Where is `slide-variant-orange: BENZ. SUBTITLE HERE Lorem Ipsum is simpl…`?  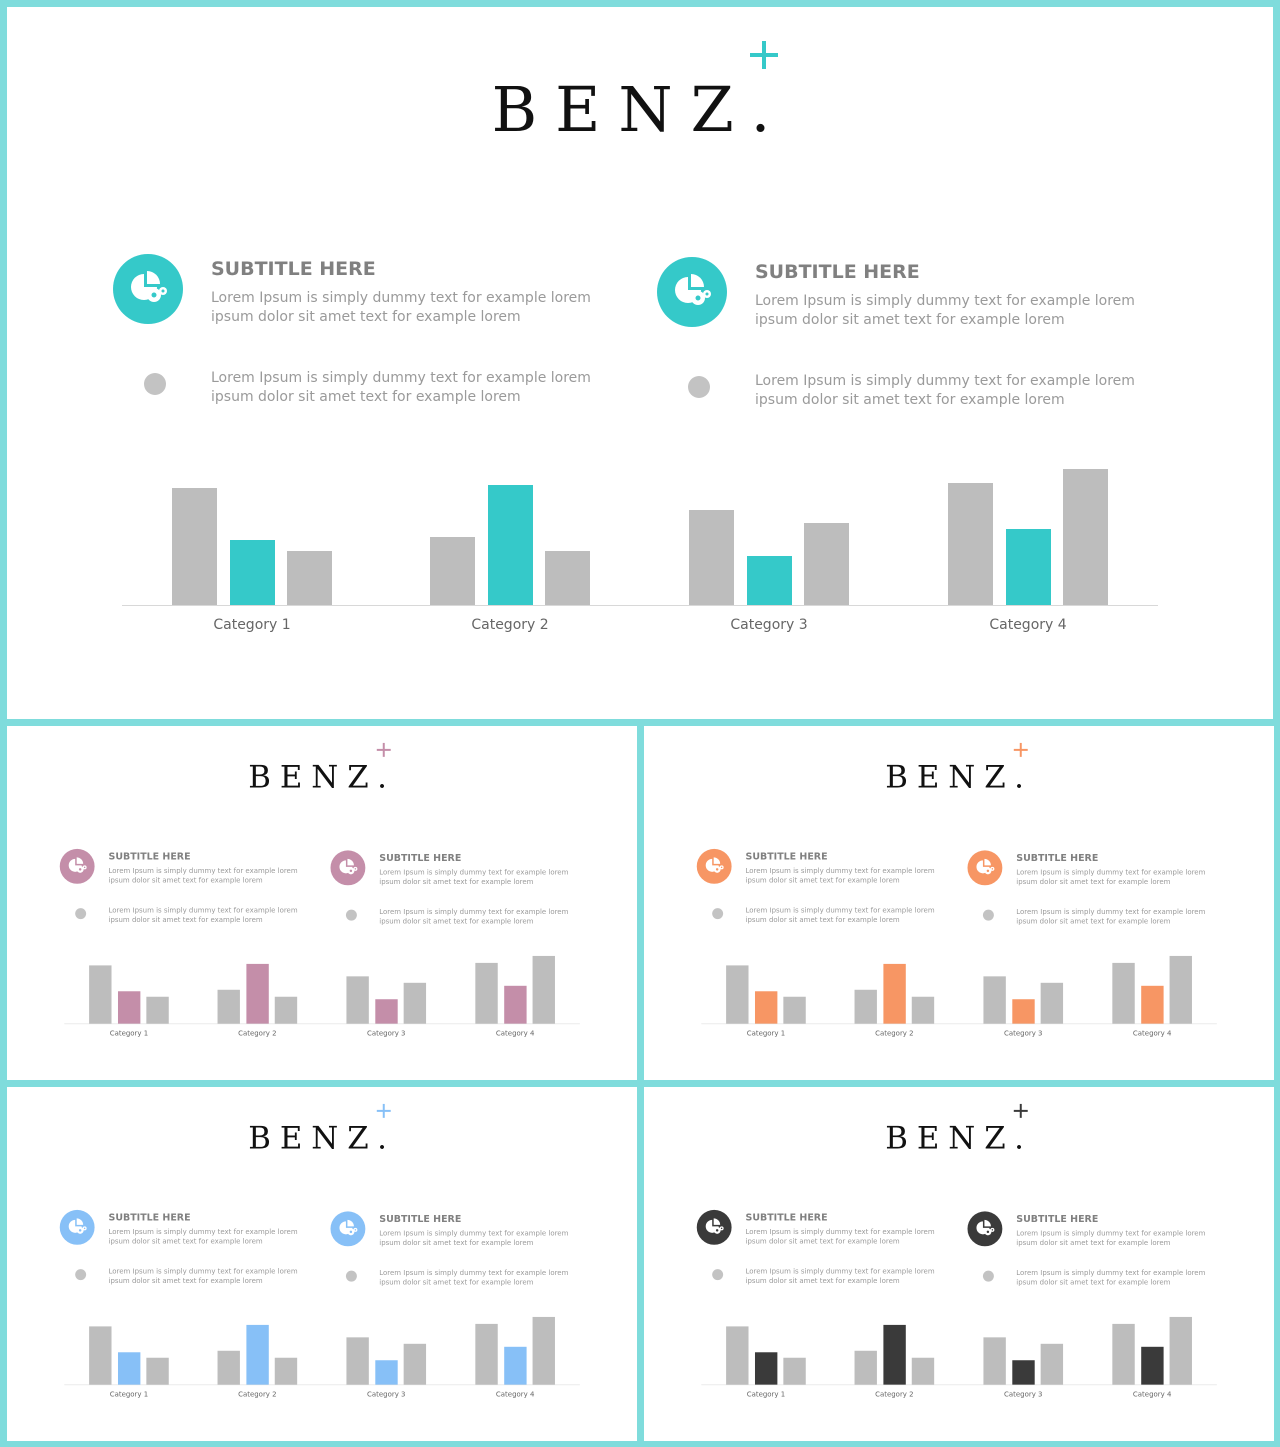 slide-variant-orange: BENZ. SUBTITLE HERE Lorem Ipsum is simpl… is located at coordinates (959, 903).